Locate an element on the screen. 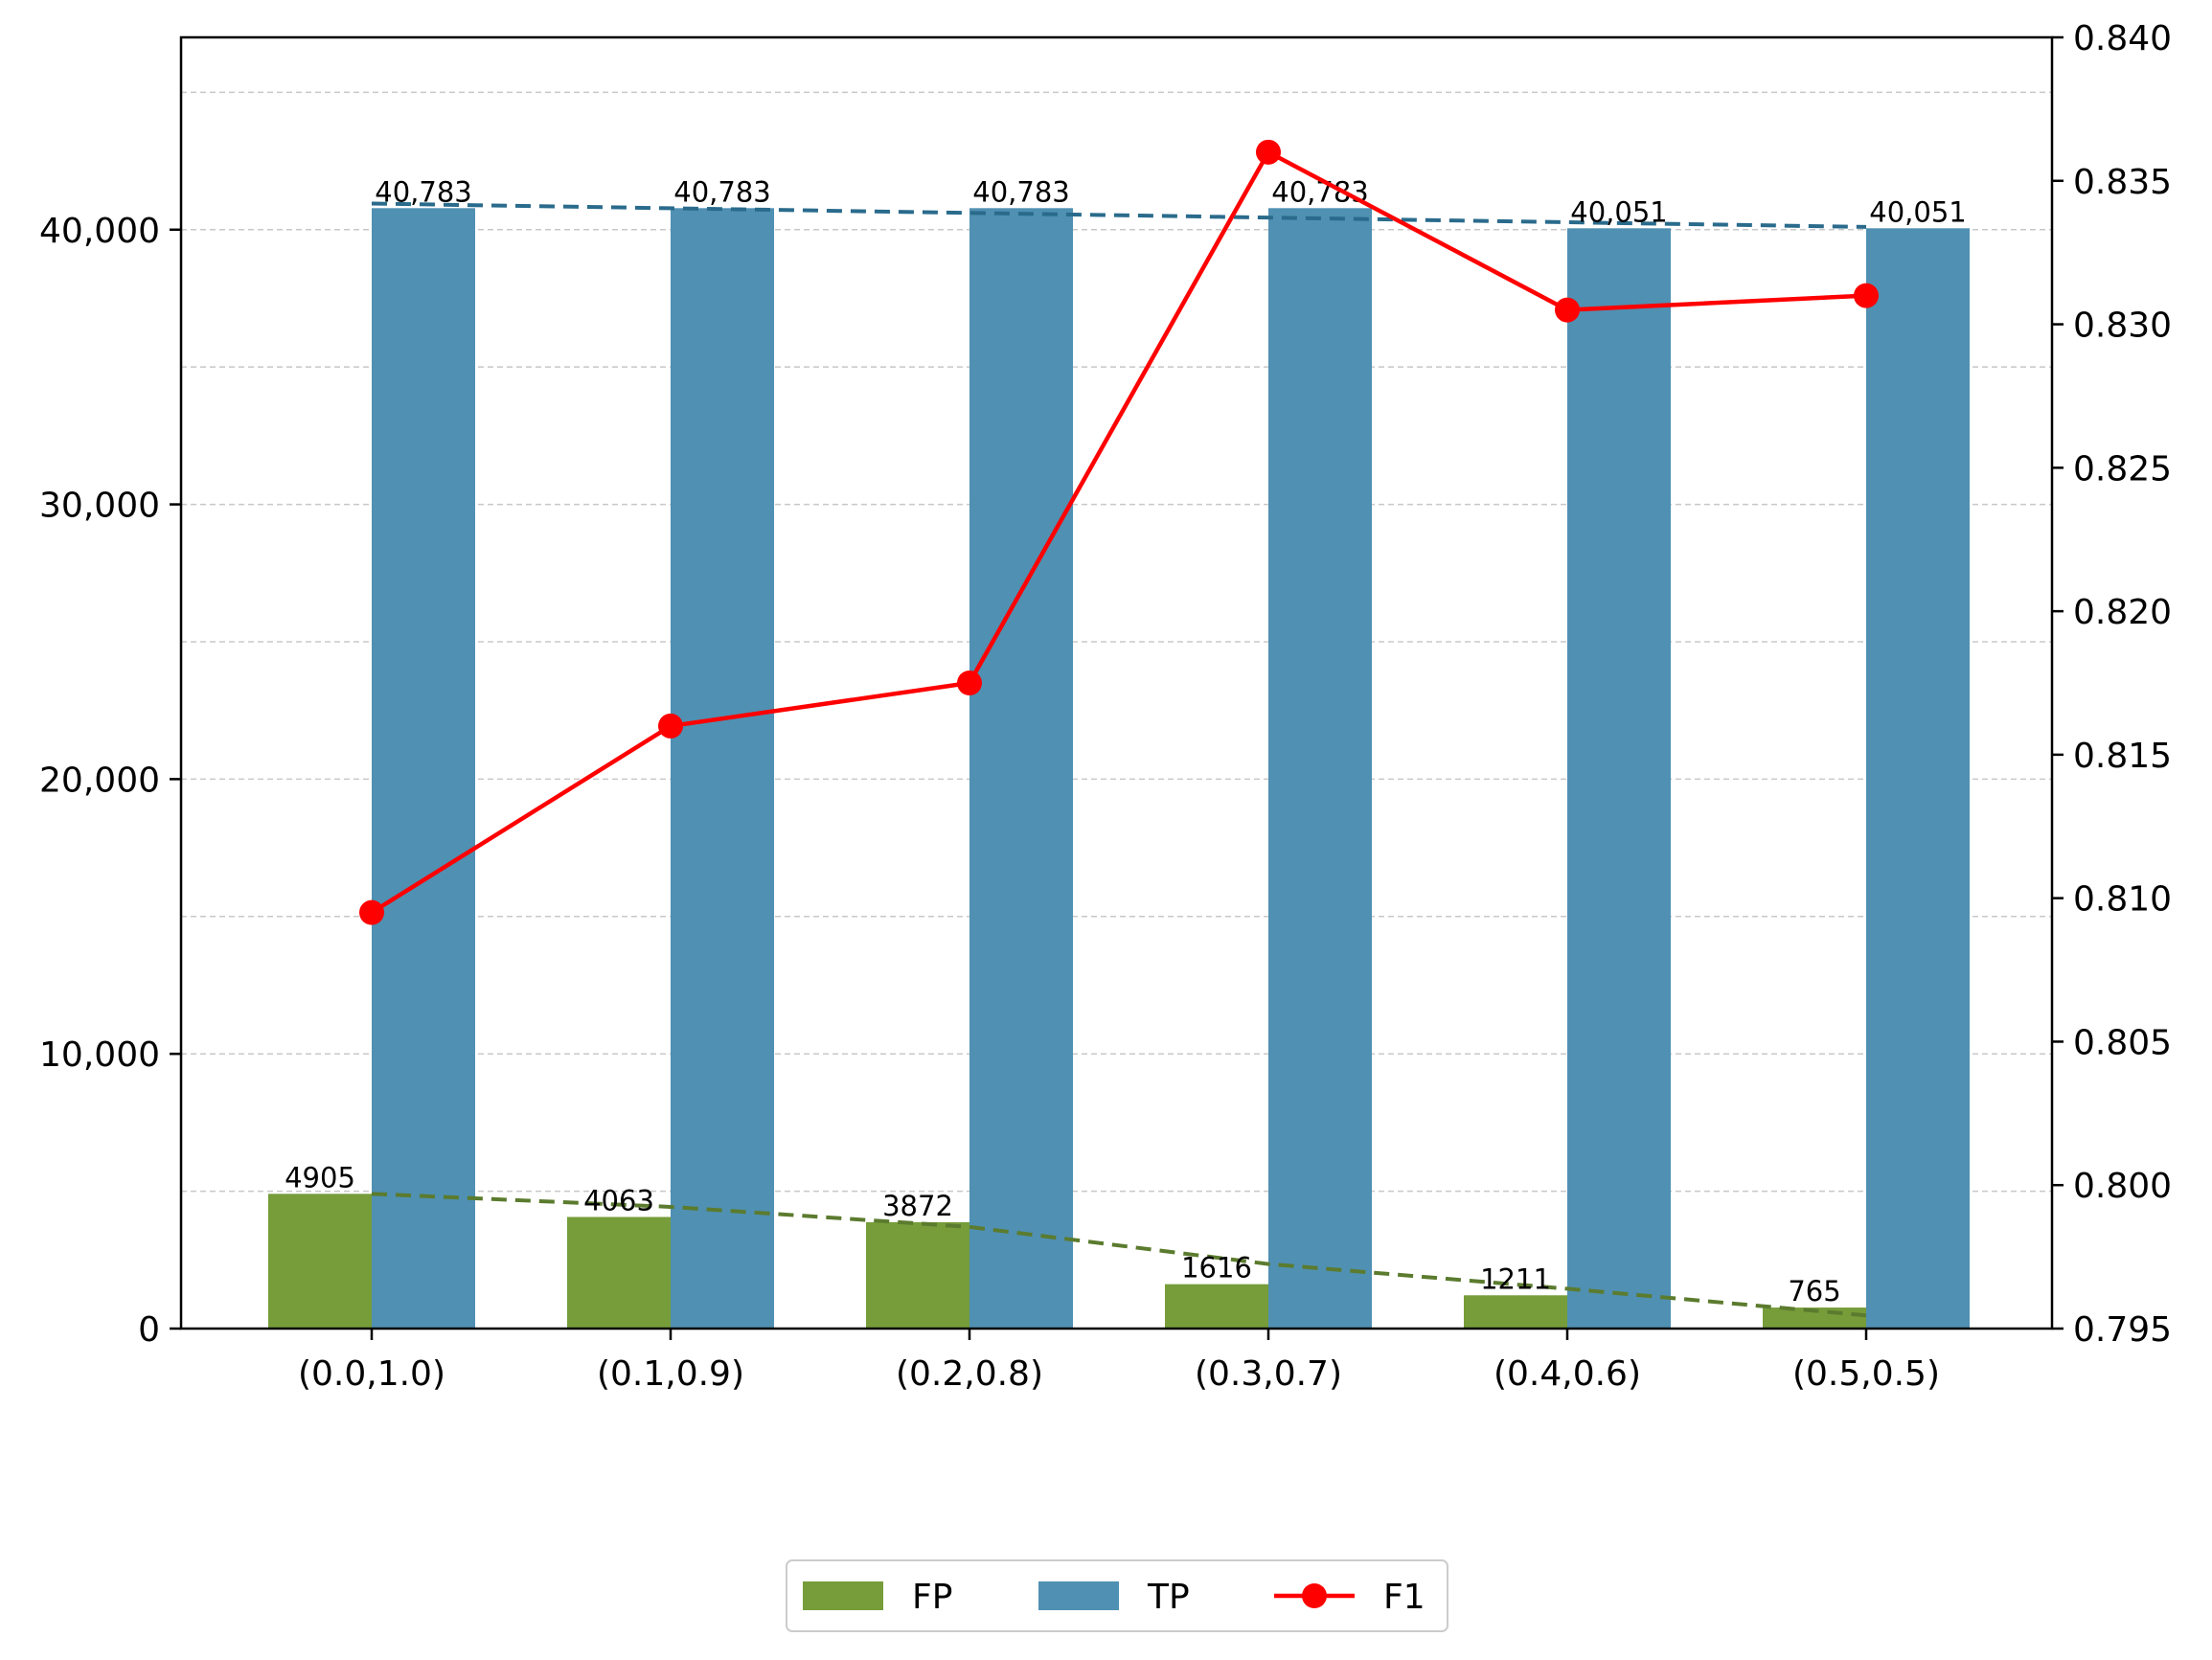 The image size is (2212, 1660). y-right-tick-label: 0.840 is located at coordinates (2122, 38).